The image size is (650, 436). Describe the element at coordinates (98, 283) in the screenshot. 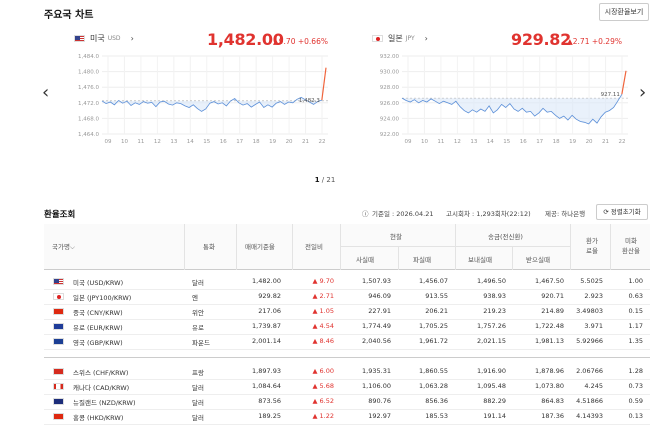

I see `country-name: 미국 (USD/KRW)` at that location.